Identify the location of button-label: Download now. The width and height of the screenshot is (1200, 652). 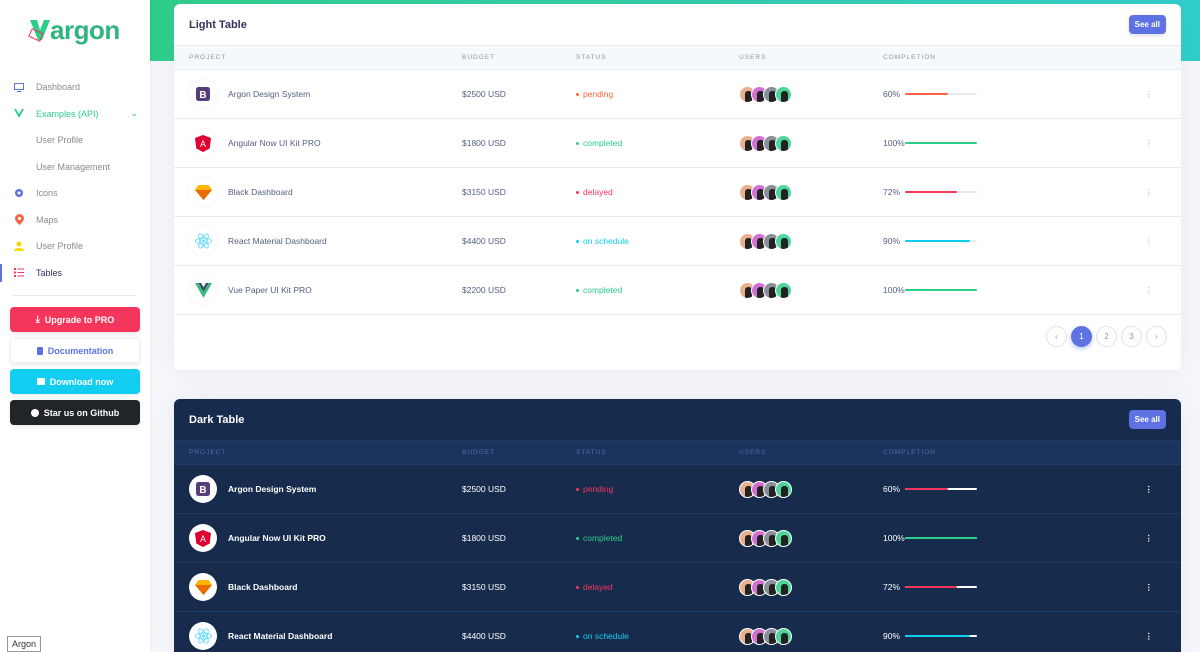
(81, 381).